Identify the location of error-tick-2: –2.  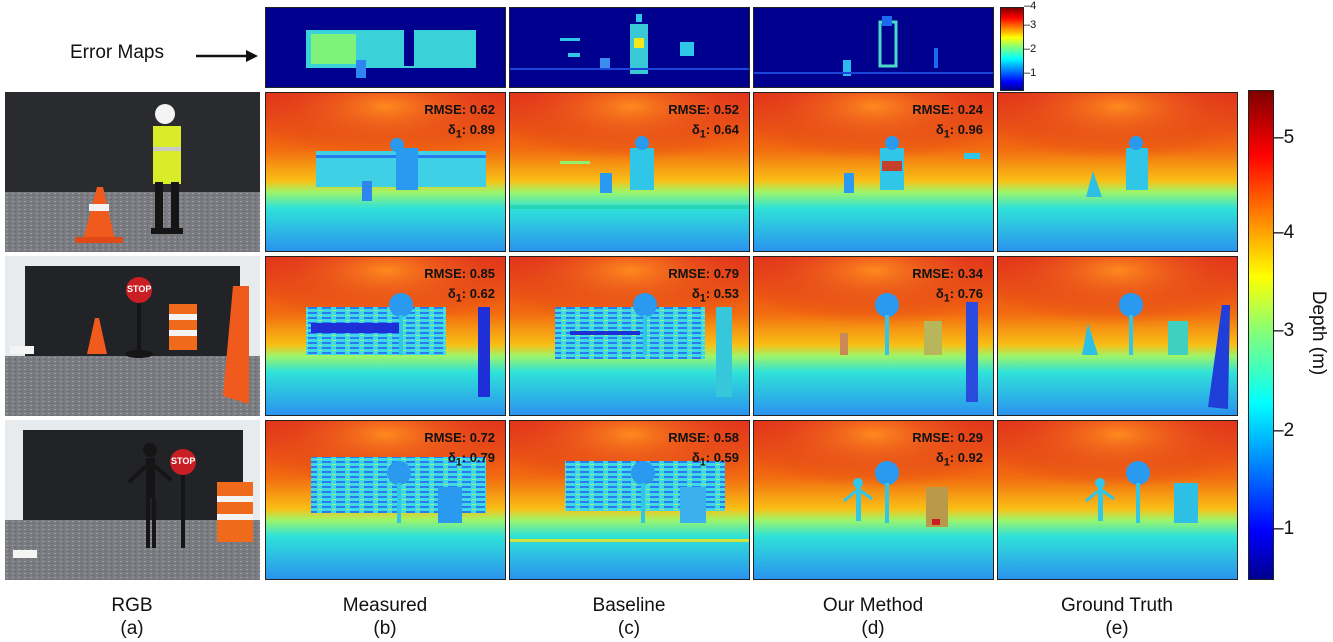
(1030, 49).